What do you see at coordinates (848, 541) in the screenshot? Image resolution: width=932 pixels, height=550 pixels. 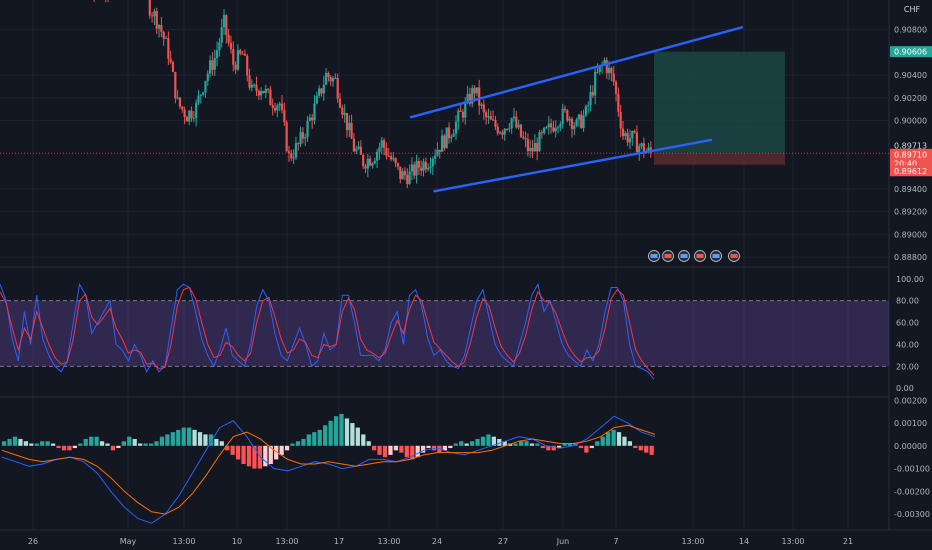 I see `time-axis-label: 21` at bounding box center [848, 541].